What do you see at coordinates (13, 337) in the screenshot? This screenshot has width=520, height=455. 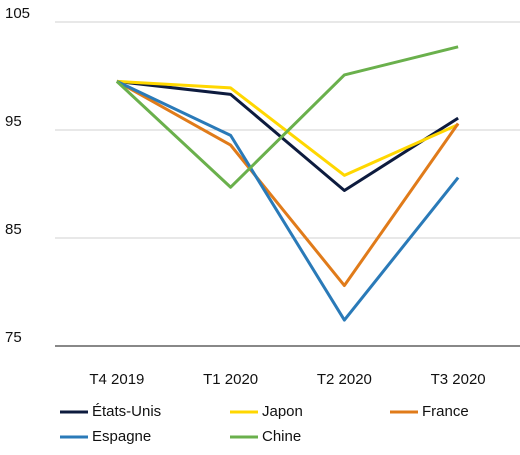 I see `y-tick-label: 75` at bounding box center [13, 337].